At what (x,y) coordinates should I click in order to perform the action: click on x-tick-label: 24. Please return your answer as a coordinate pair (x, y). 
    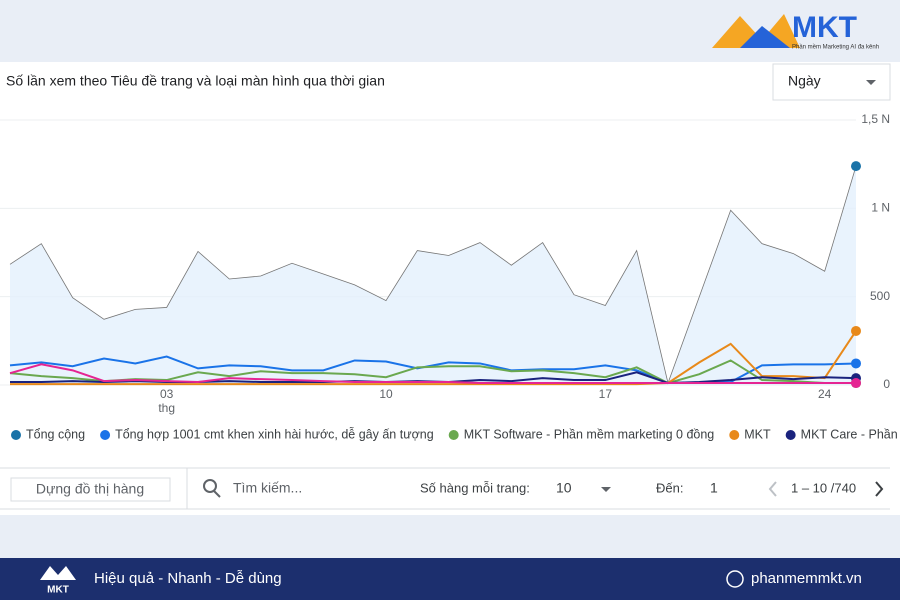
    Looking at the image, I should click on (825, 394).